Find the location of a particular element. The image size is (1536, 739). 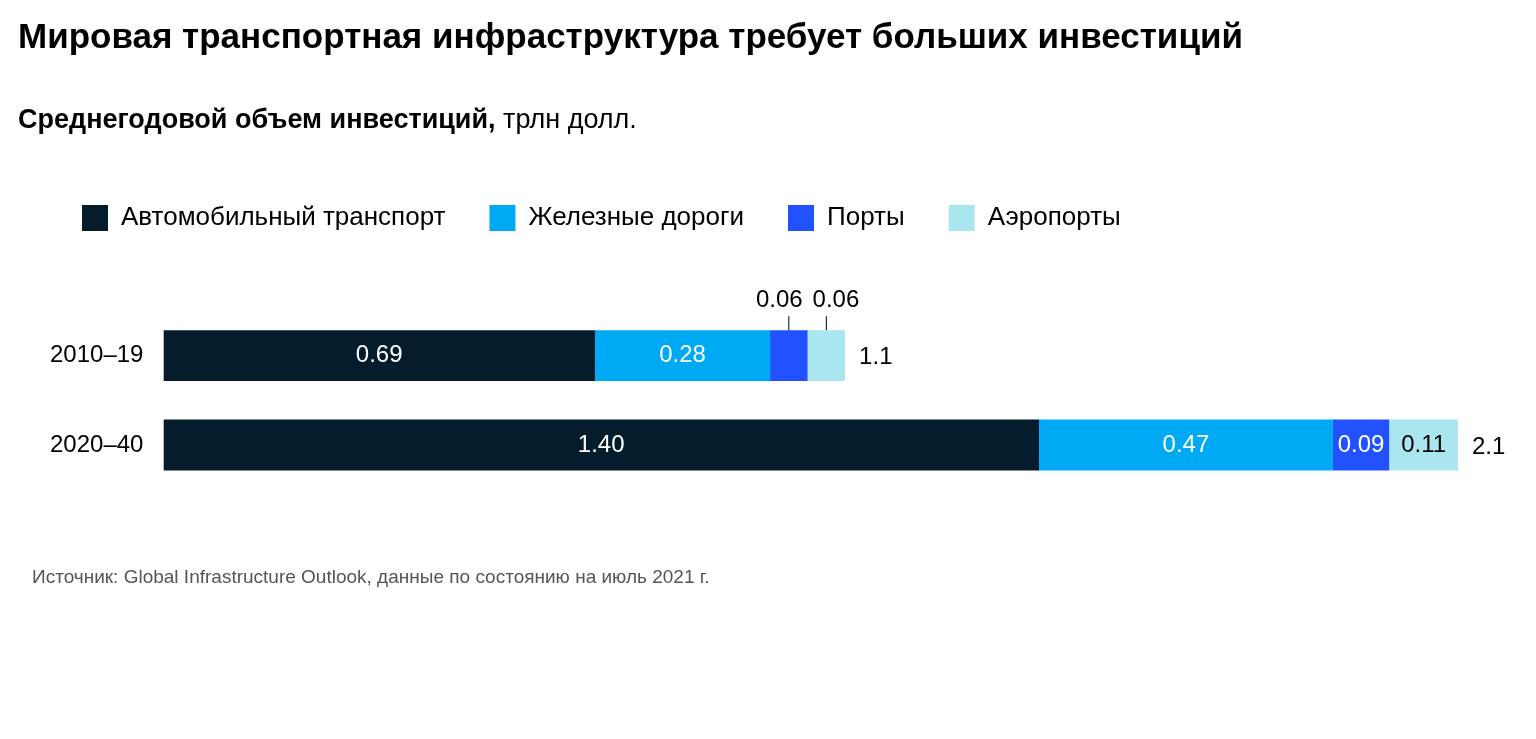

total-label: 2.1 is located at coordinates (1489, 445).